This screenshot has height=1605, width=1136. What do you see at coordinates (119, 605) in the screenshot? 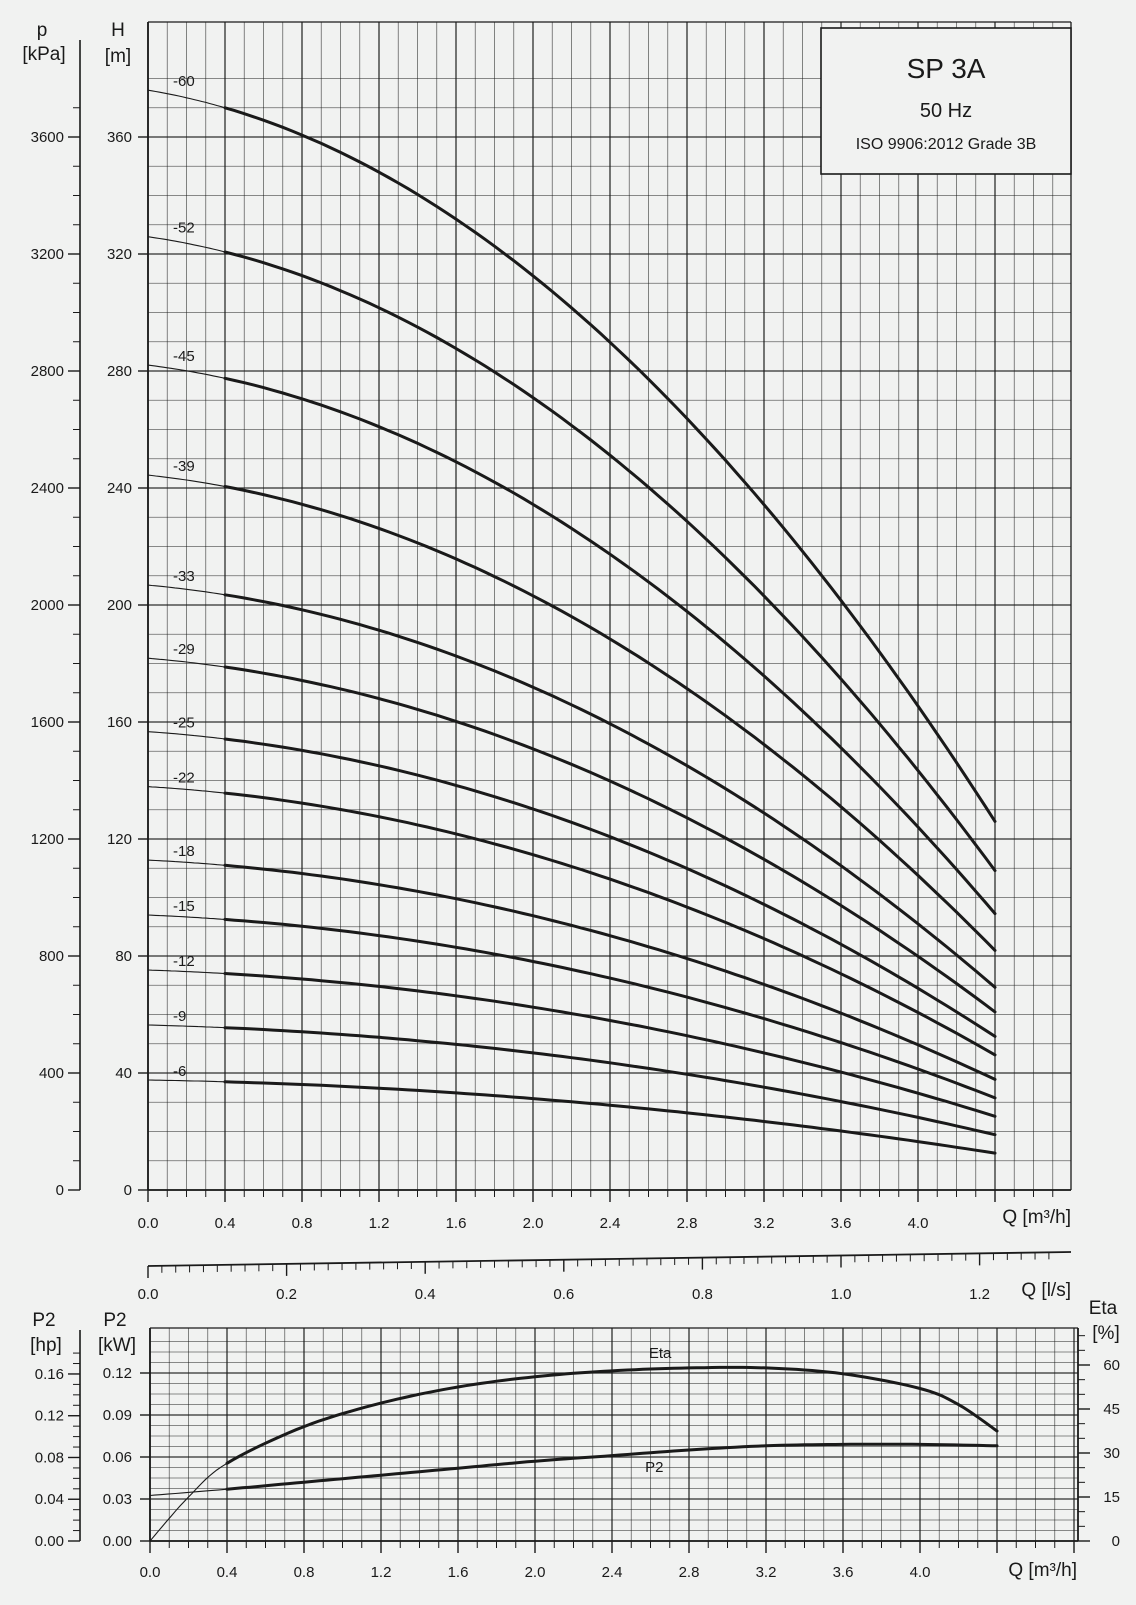
I see `h-tick-label: 200` at bounding box center [119, 605].